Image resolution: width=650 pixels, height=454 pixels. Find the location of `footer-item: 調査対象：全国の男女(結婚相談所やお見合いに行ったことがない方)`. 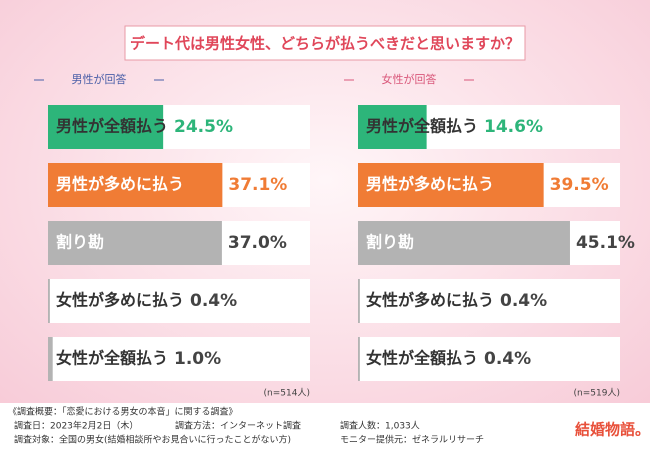

footer-item: 調査対象：全国の男女(結婚相談所やお見合いに行ったことがない方) is located at coordinates (152, 440).